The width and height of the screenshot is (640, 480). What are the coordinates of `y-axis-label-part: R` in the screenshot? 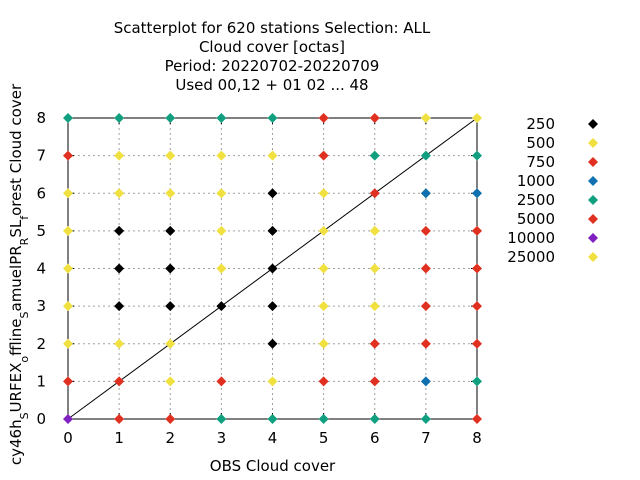 It's located at (24, 241).